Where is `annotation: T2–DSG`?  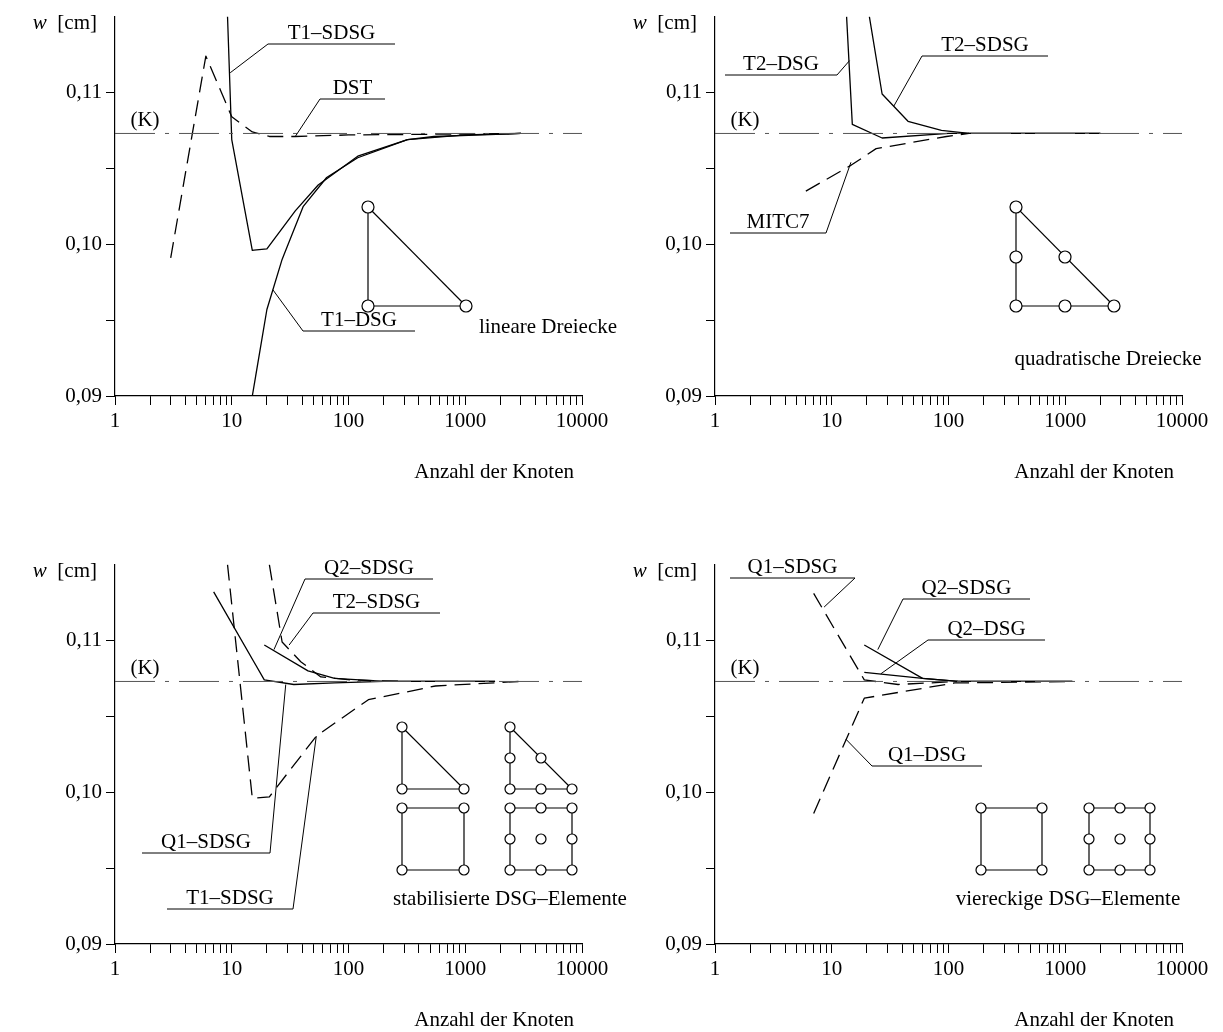 annotation: T2–DSG is located at coordinates (781, 63).